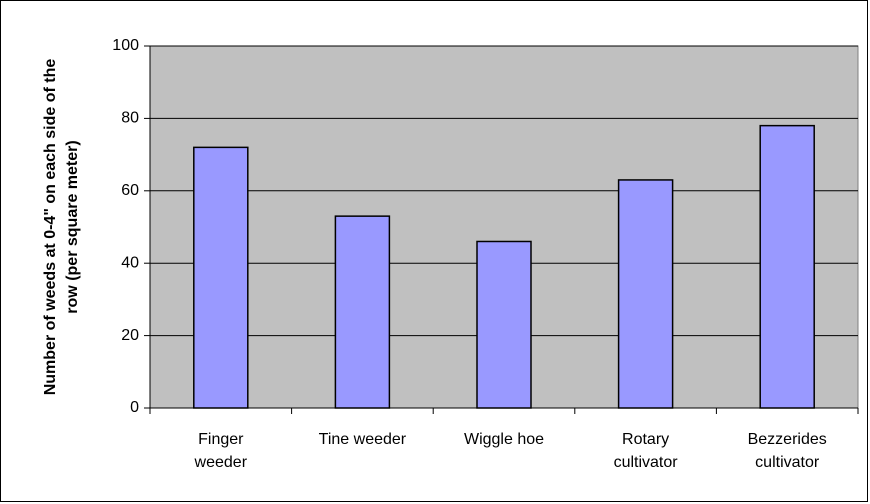 The width and height of the screenshot is (870, 504). Describe the element at coordinates (787, 451) in the screenshot. I see `x-tick-label: Bezzerides cultivator` at that location.